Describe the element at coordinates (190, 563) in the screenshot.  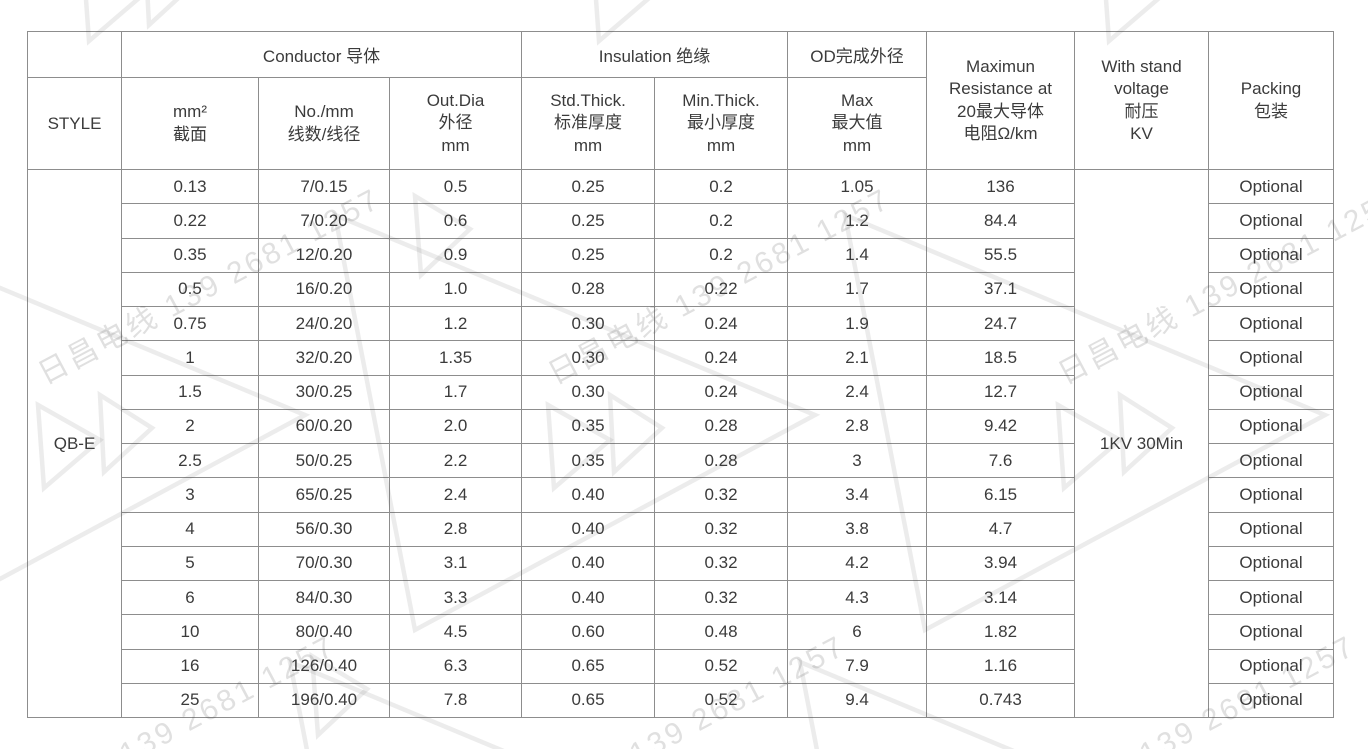
I see `cell-mm2: 5` at that location.